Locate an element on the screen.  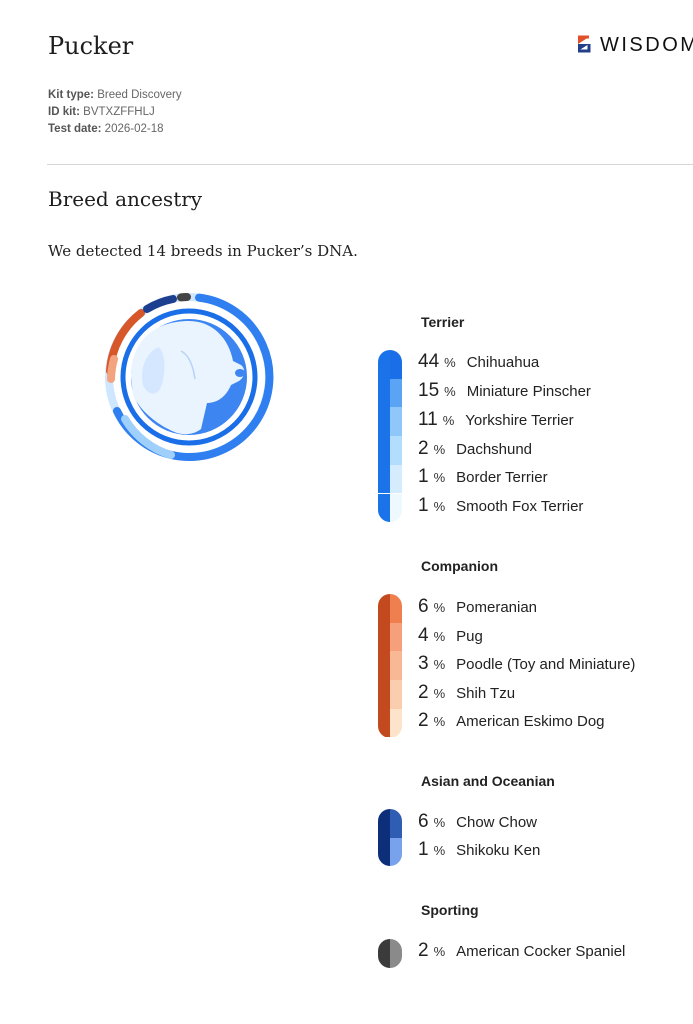
brand-name: WISDOM is located at coordinates (646, 44).